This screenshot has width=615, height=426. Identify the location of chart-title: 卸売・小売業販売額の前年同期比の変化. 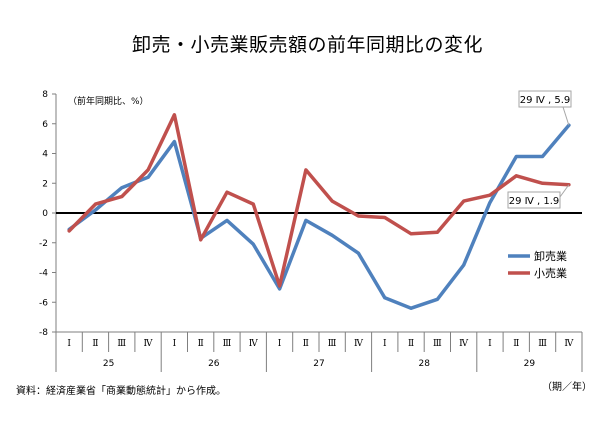
(307, 45).